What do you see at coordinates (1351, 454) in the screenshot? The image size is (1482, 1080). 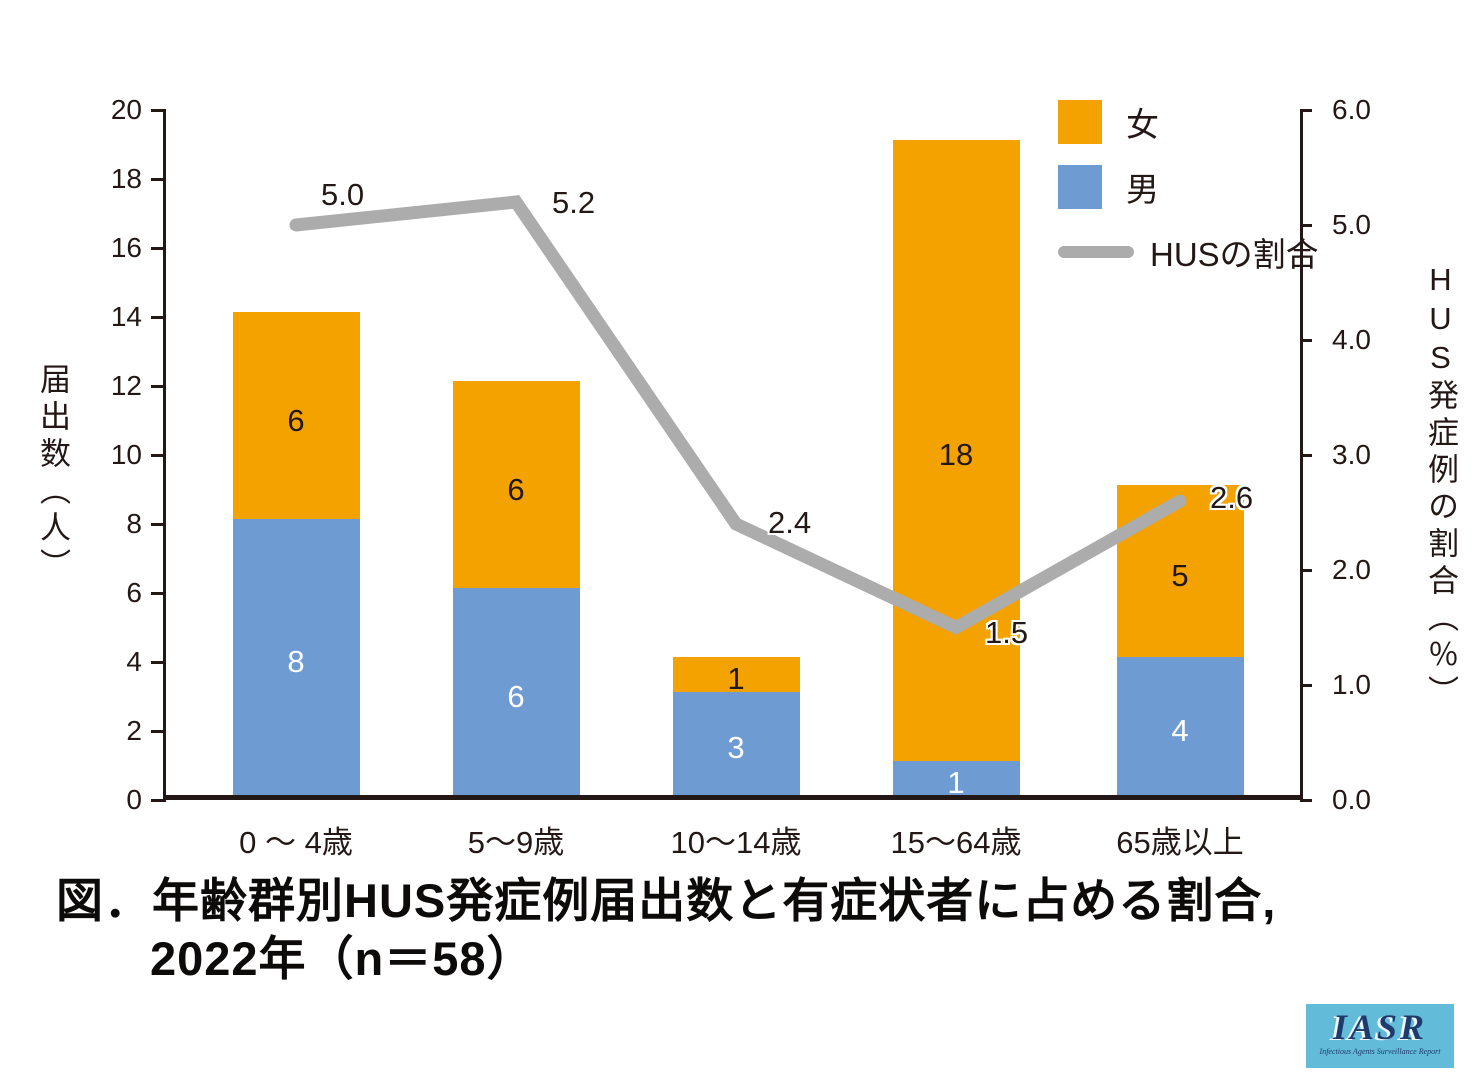 I see `right-axis-tick-label: 3.0` at bounding box center [1351, 454].